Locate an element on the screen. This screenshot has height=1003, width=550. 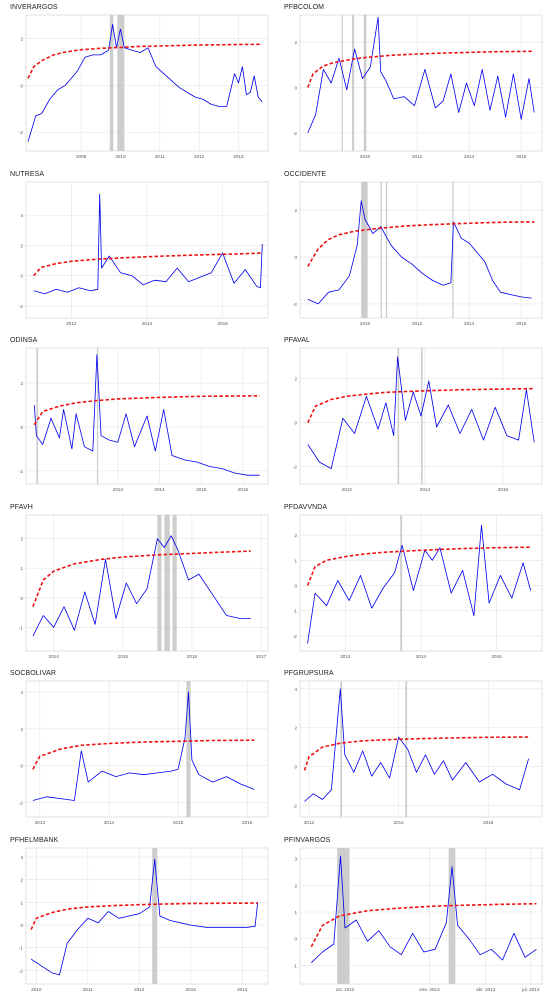
chart-panel-pfdavvnda: -2 -1 0 1 2 2012 2014 2016 PFDAVVNDA is located at coordinates (413, 584).